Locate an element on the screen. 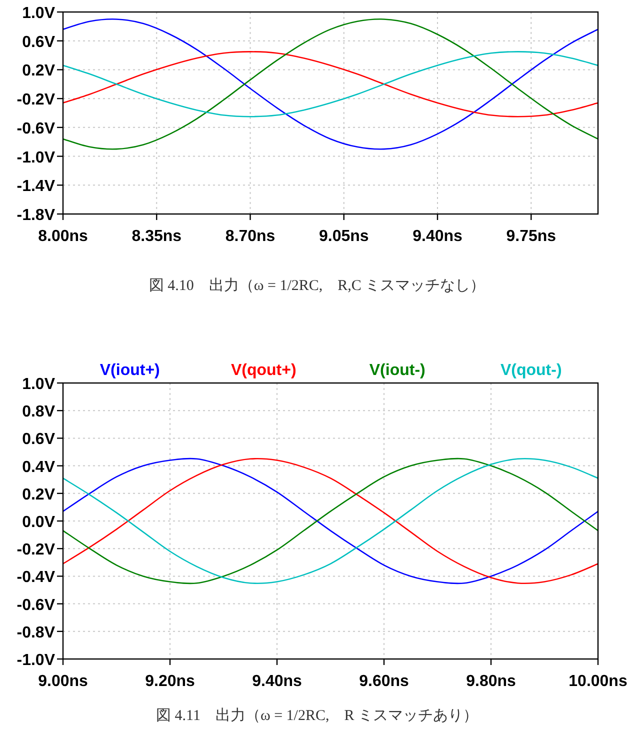  text: V(iout+) is located at coordinates (130, 370).